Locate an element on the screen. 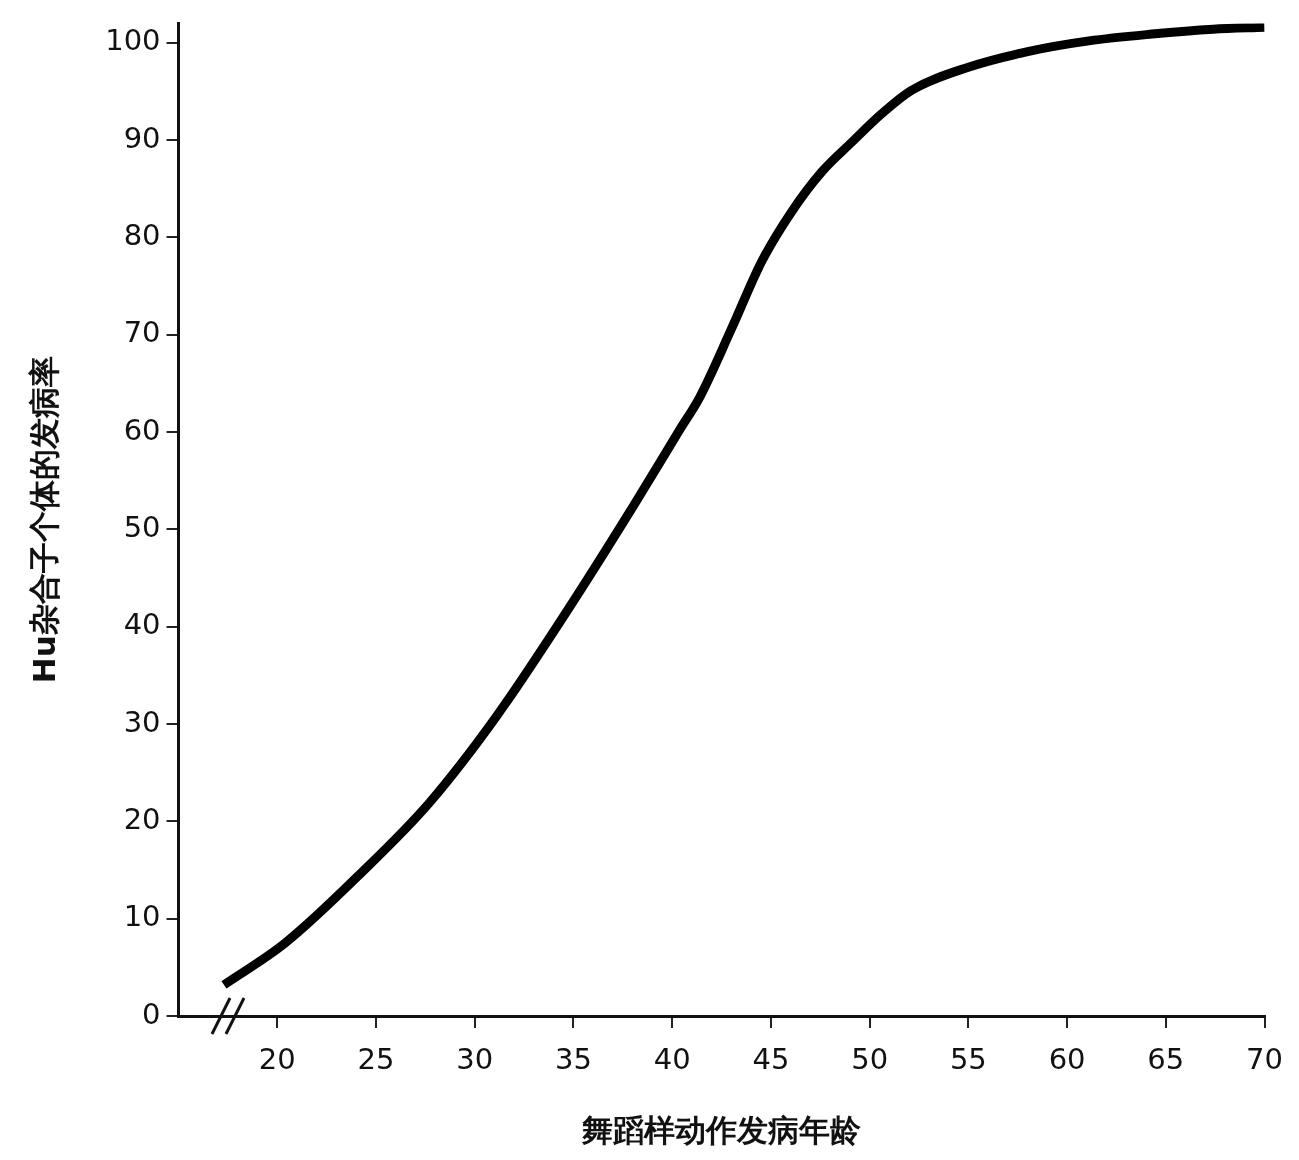 The height and width of the screenshot is (1160, 1299). x-axis-title: 舞蹈样动作发病年龄 is located at coordinates (722, 1130).